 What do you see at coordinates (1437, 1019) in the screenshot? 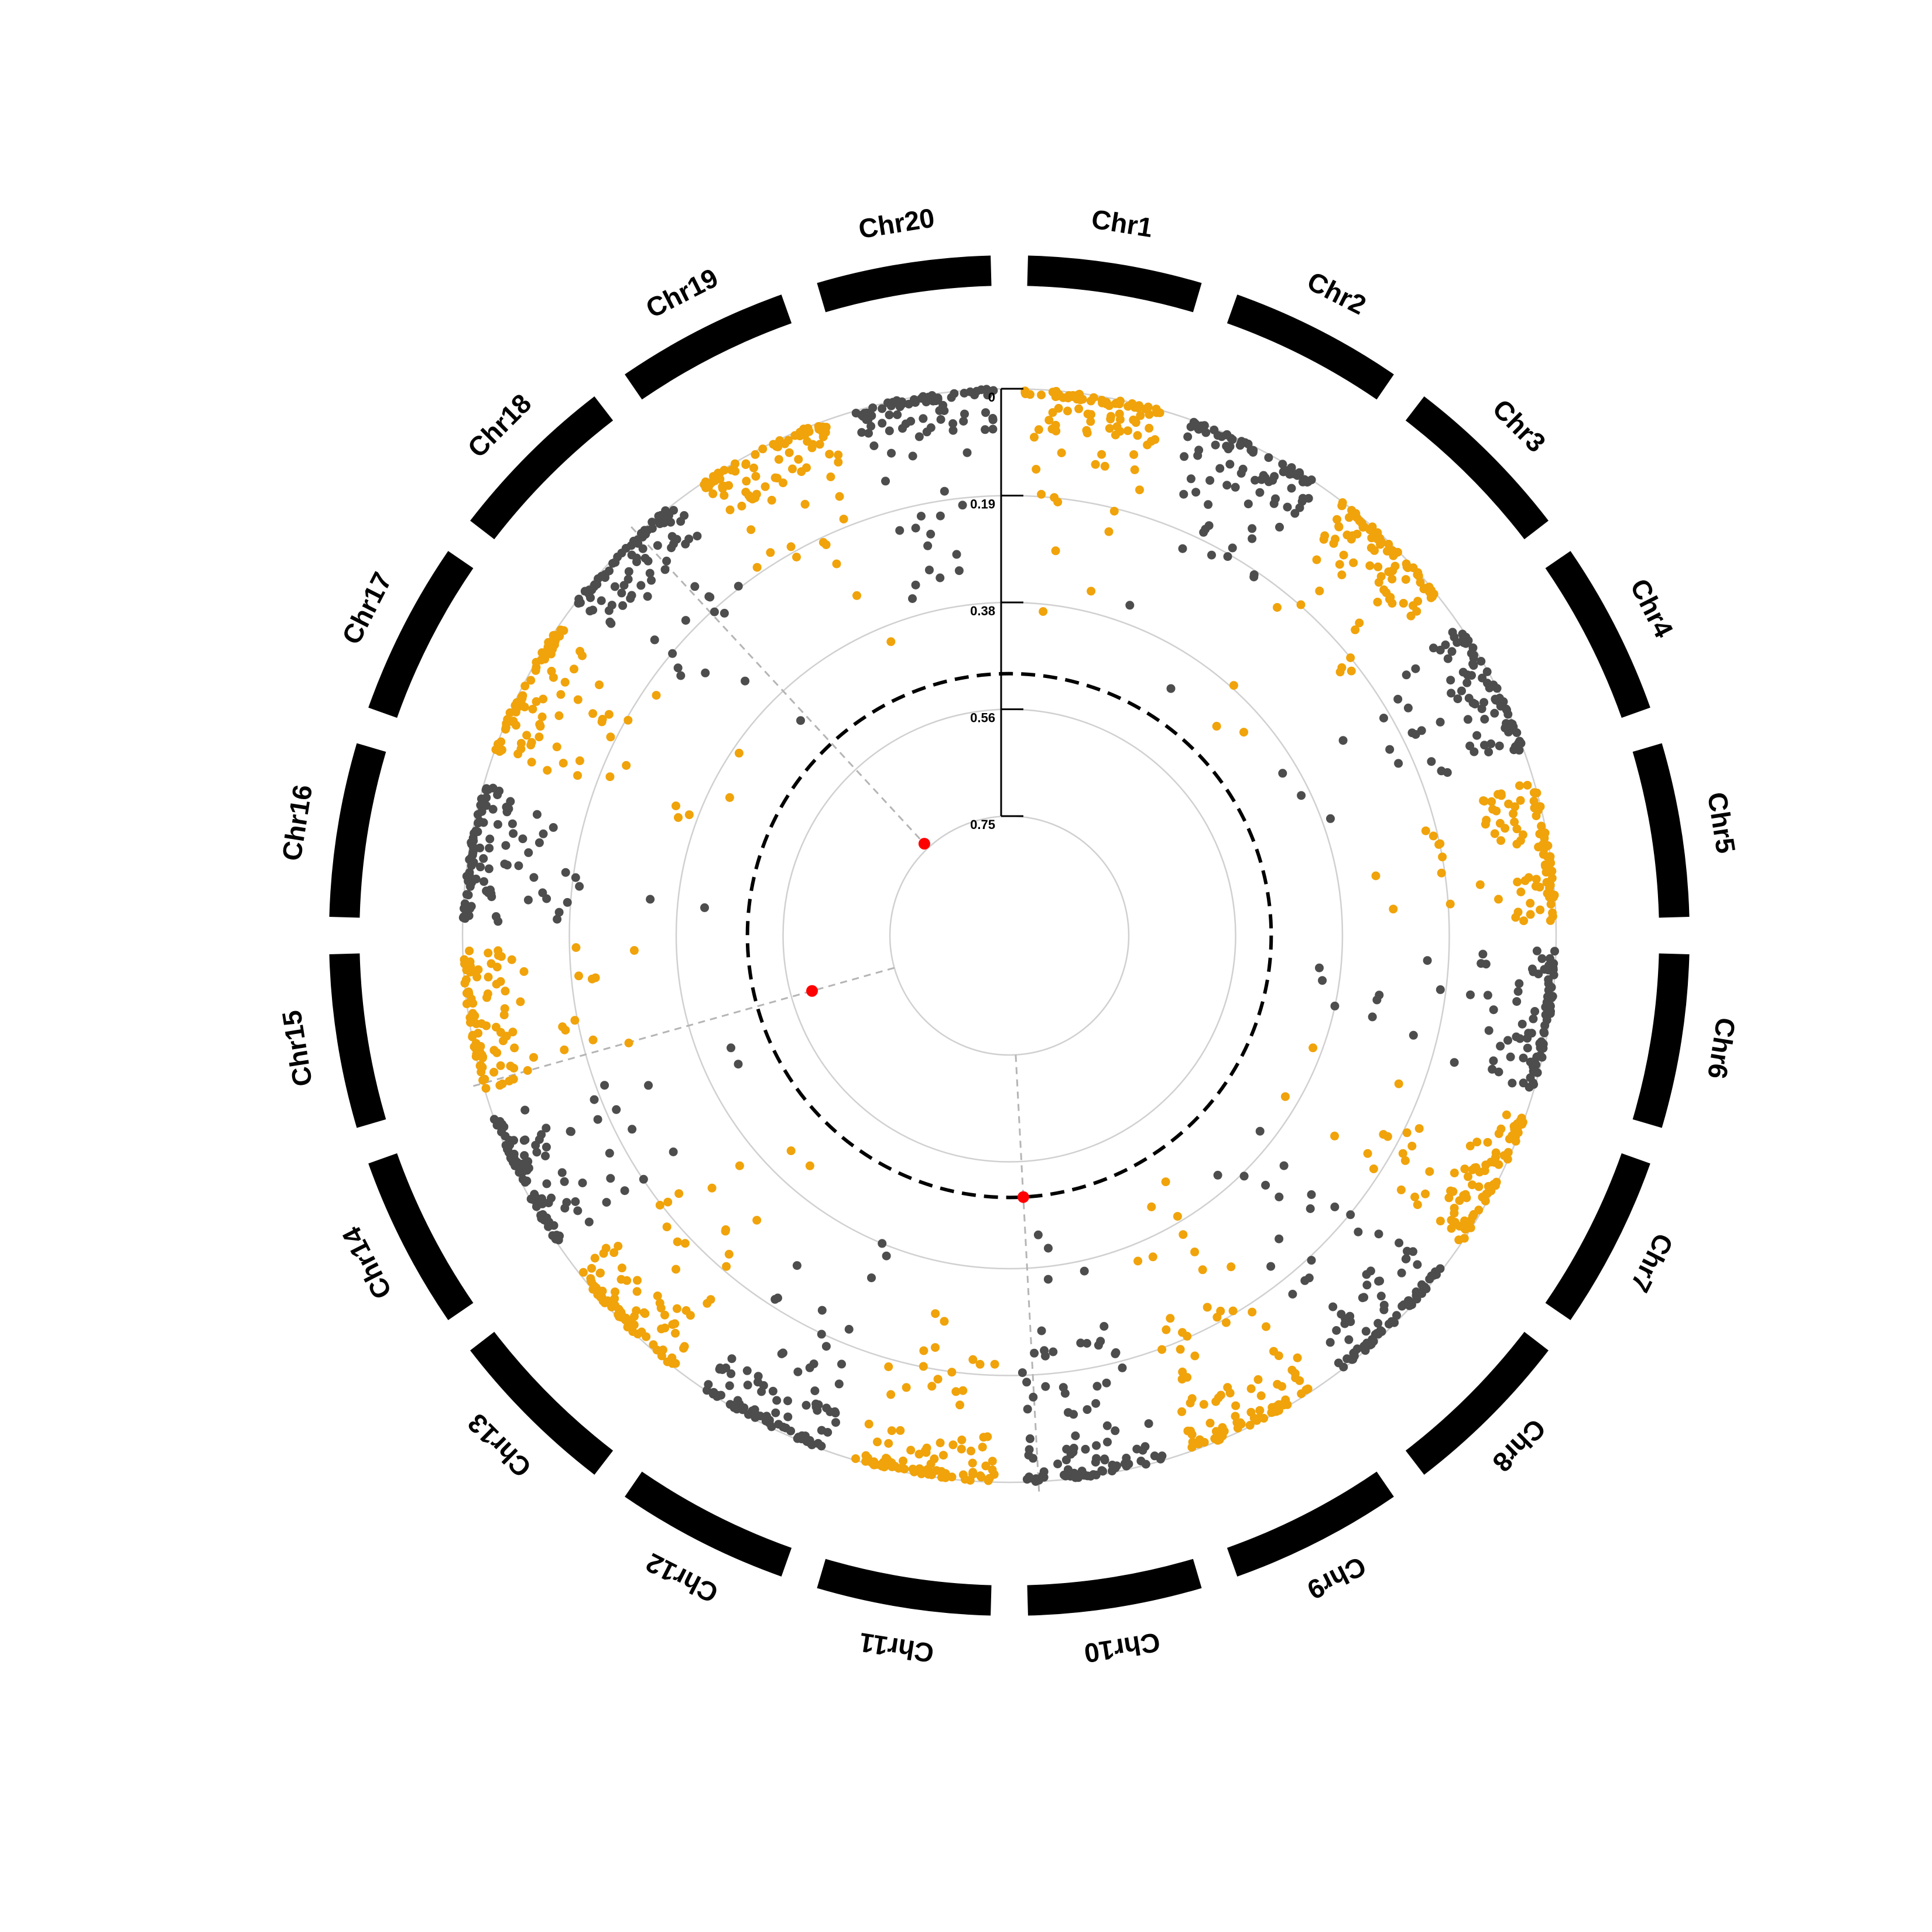
I see `points-chr6` at bounding box center [1437, 1019].